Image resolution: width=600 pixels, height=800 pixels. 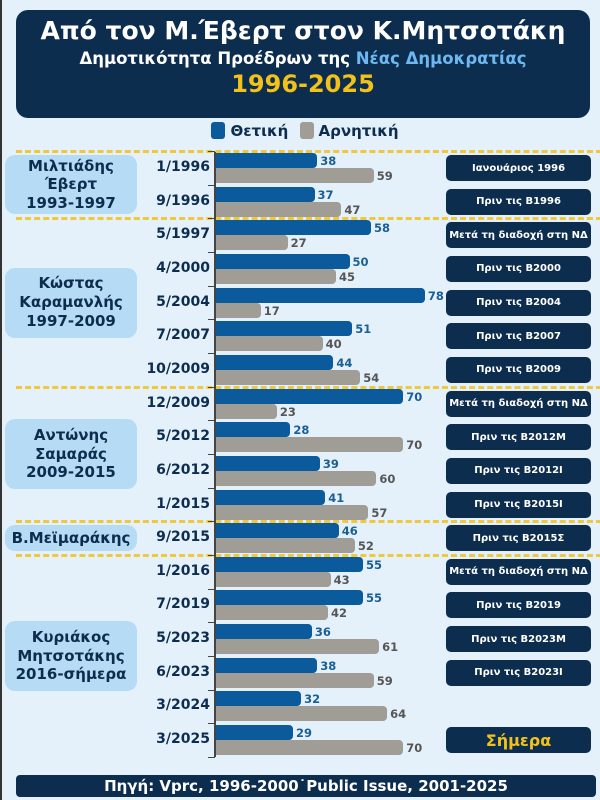 I want to click on positive-value-label: 55, so click(x=373, y=598).